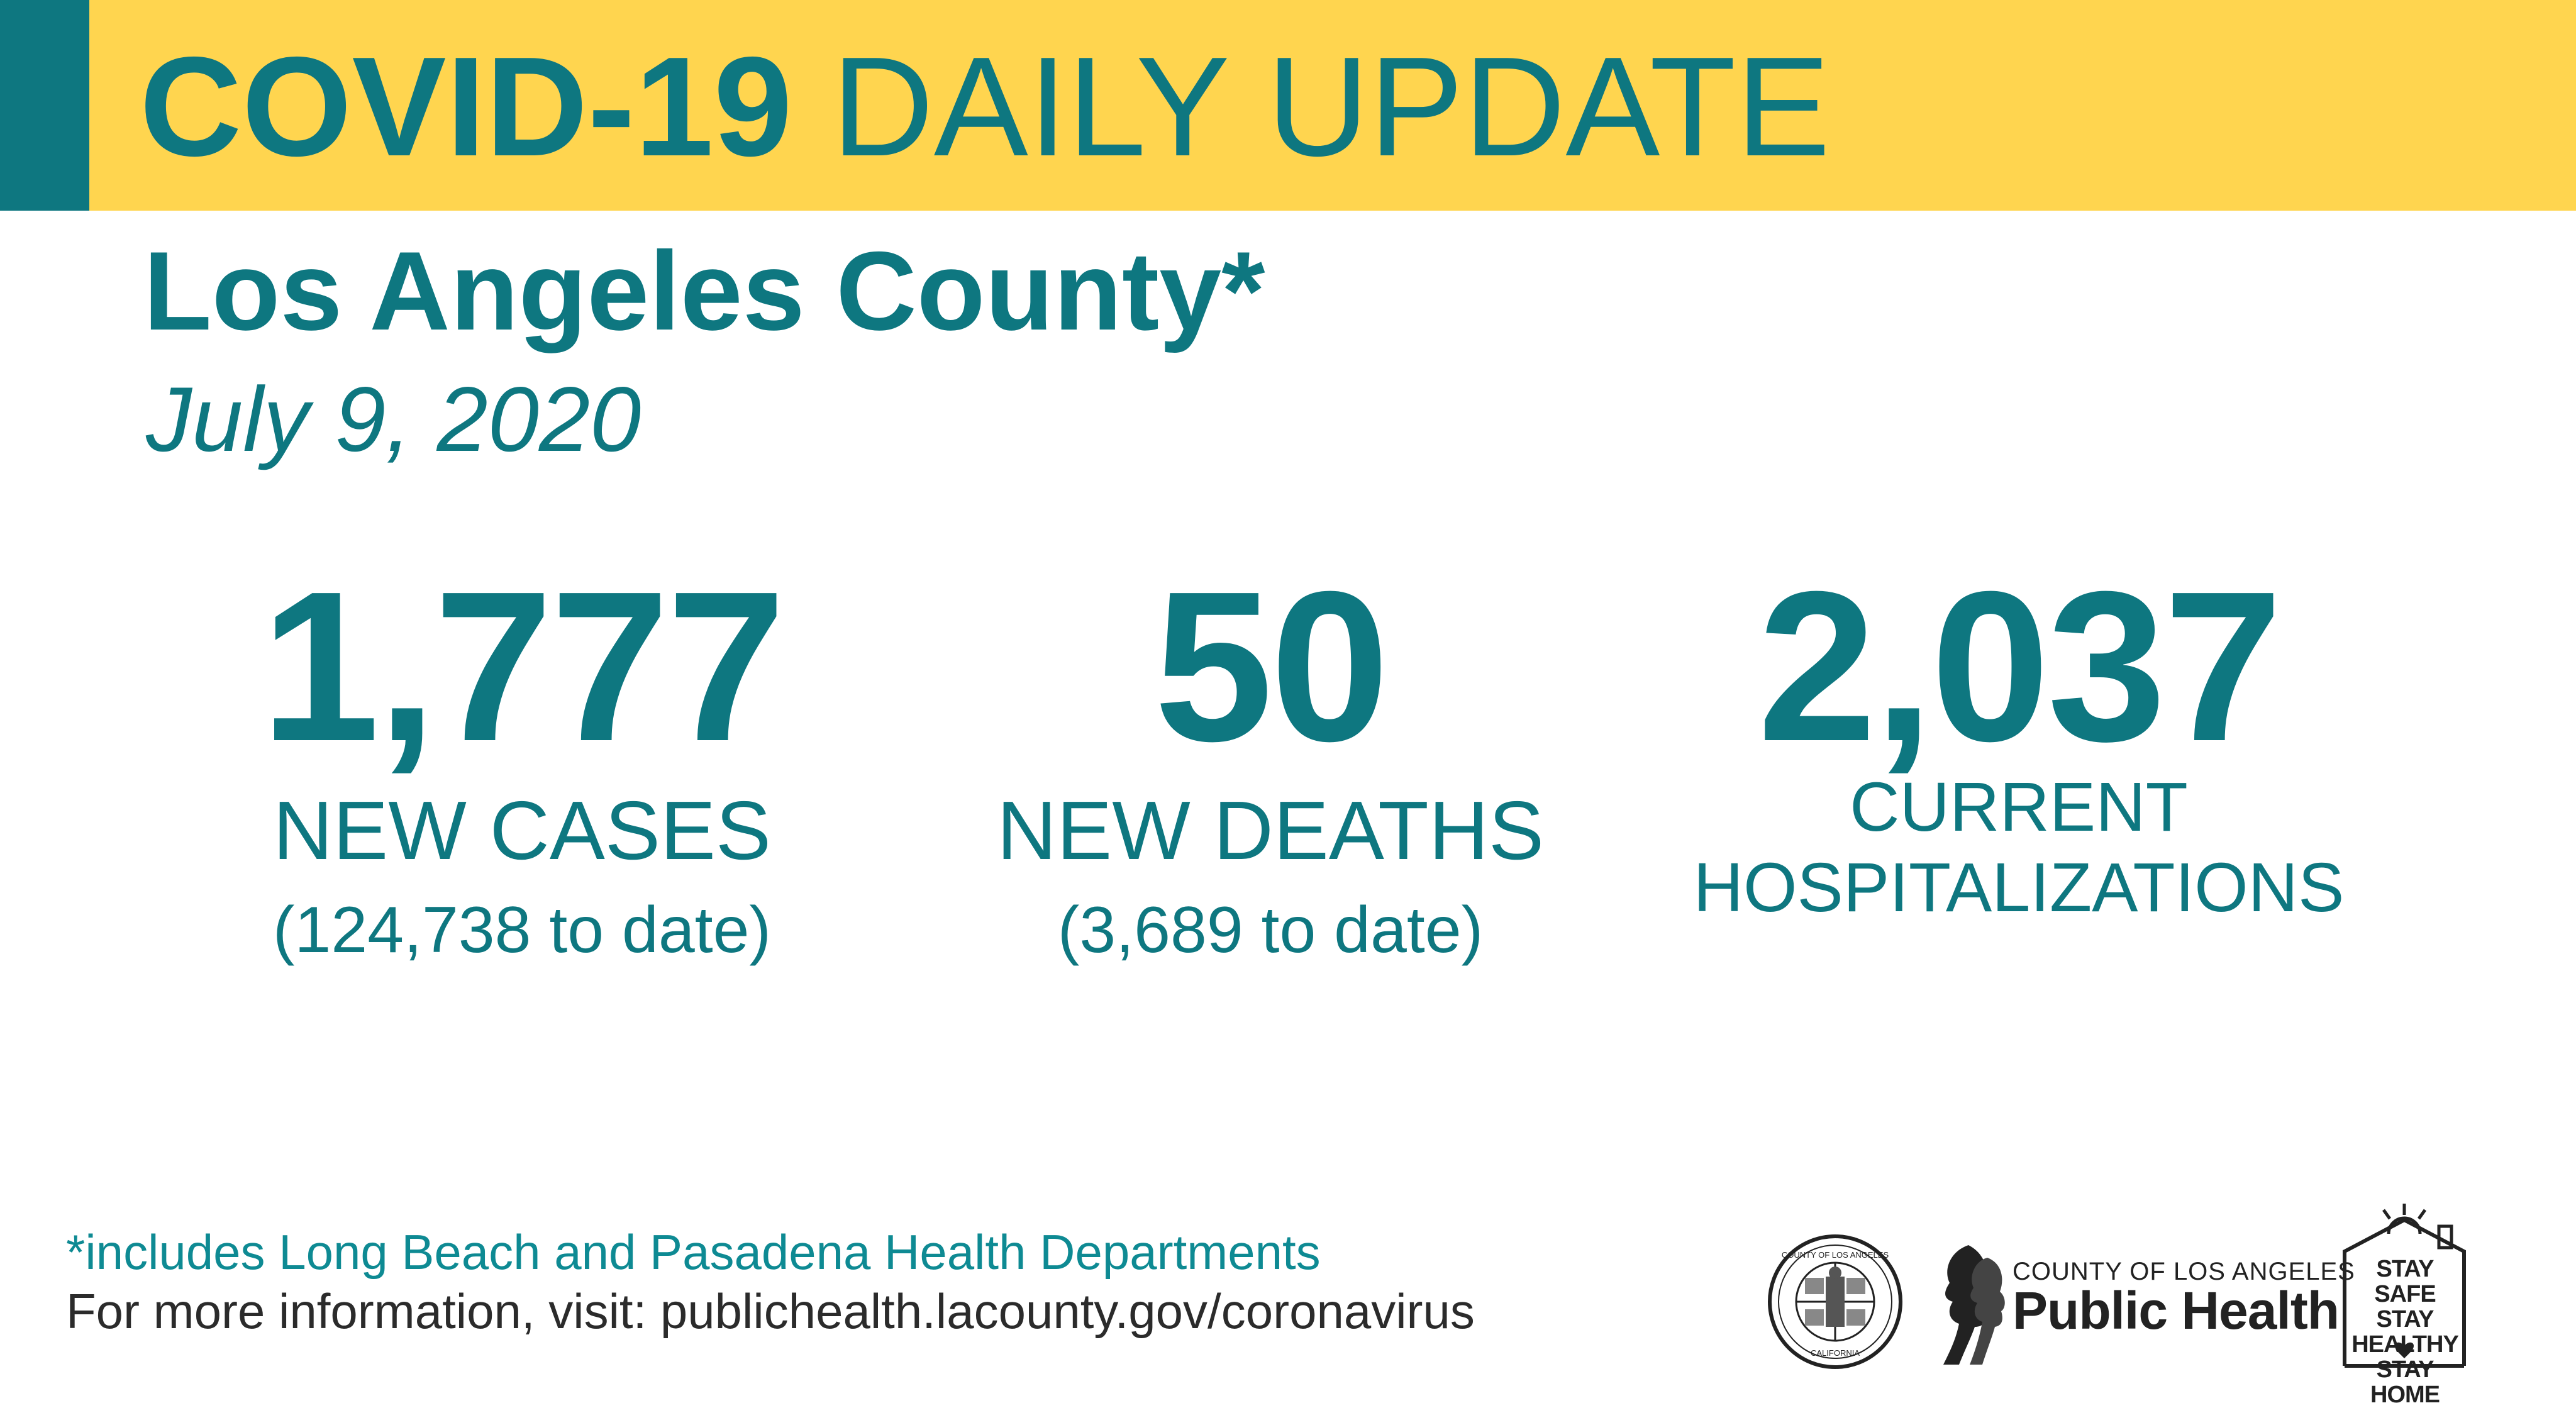  I want to click on county-heading: Los Angeles County*, so click(704, 290).